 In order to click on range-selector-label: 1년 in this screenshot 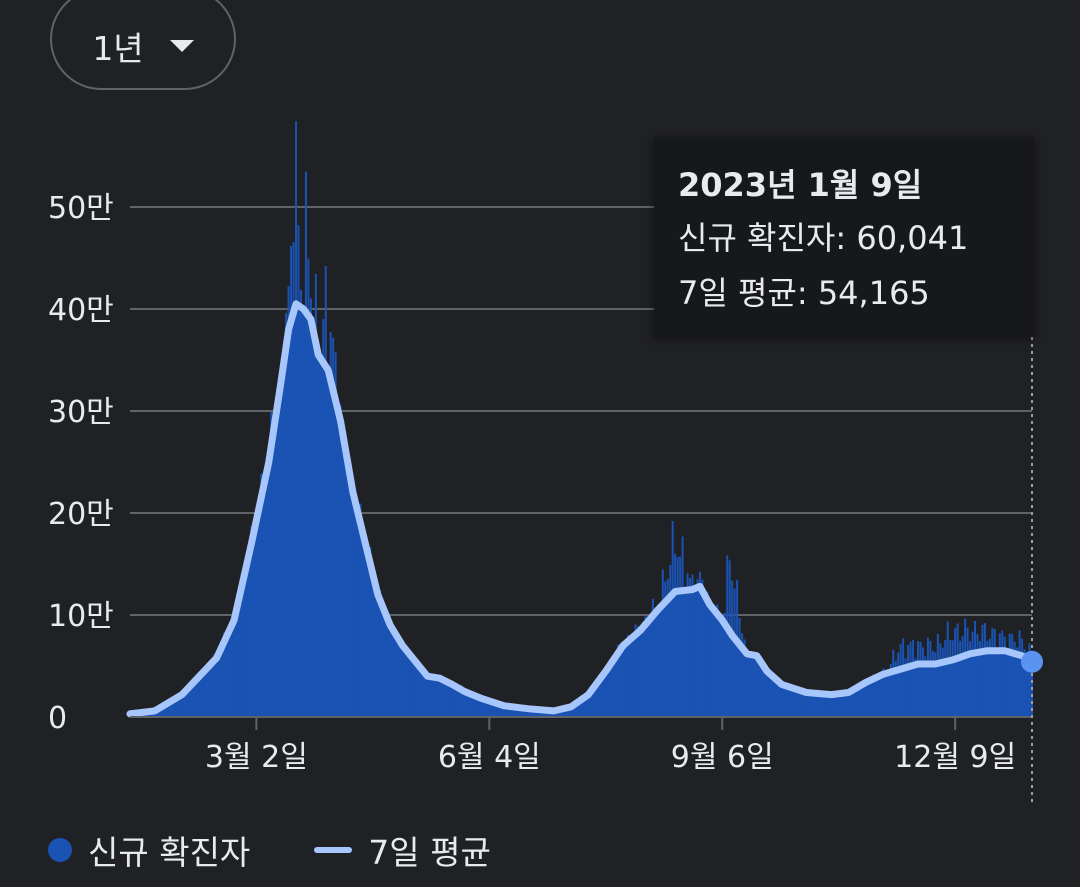, I will do `click(118, 48)`.